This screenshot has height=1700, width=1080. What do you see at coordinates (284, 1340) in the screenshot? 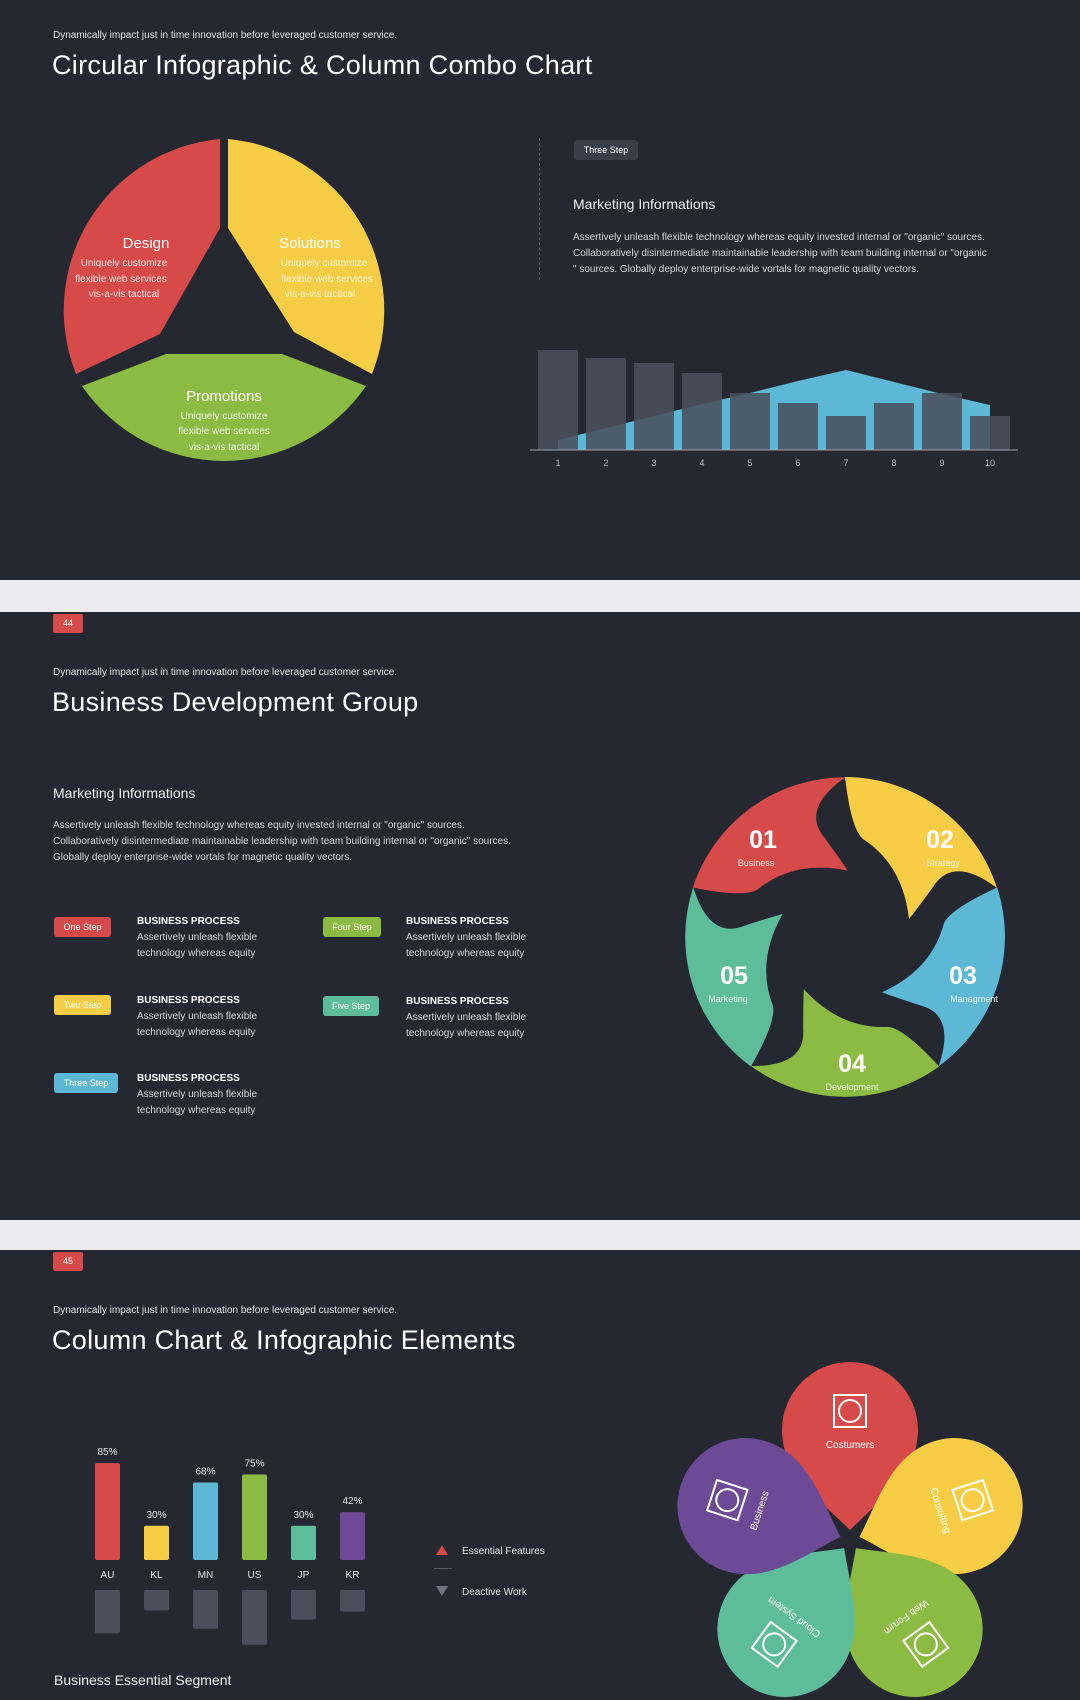
I see `slide-title: Column Chart & Infographic Elements` at bounding box center [284, 1340].